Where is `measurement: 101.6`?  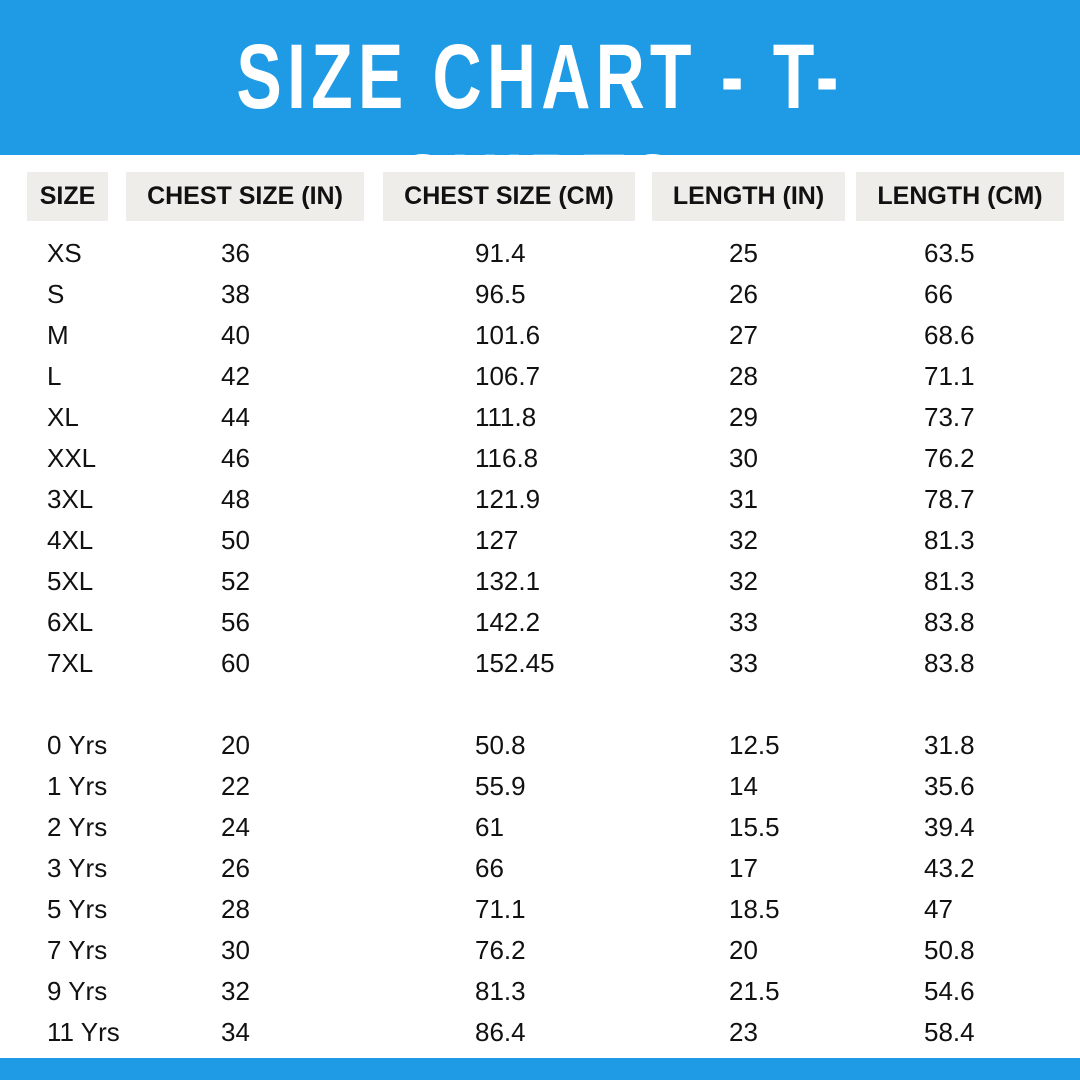 measurement: 101.6 is located at coordinates (508, 335).